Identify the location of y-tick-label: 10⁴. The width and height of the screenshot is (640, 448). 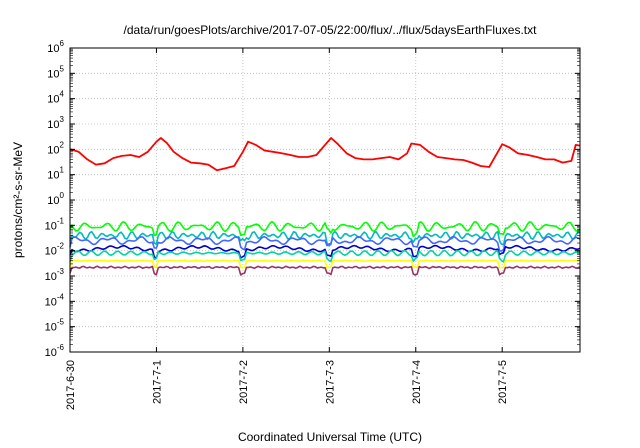
(55, 98).